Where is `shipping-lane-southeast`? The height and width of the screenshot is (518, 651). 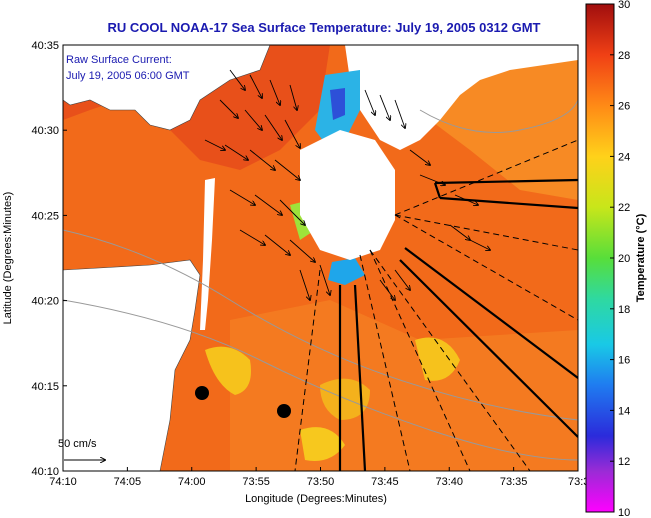
shipping-lane-southeast is located at coordinates (488, 342).